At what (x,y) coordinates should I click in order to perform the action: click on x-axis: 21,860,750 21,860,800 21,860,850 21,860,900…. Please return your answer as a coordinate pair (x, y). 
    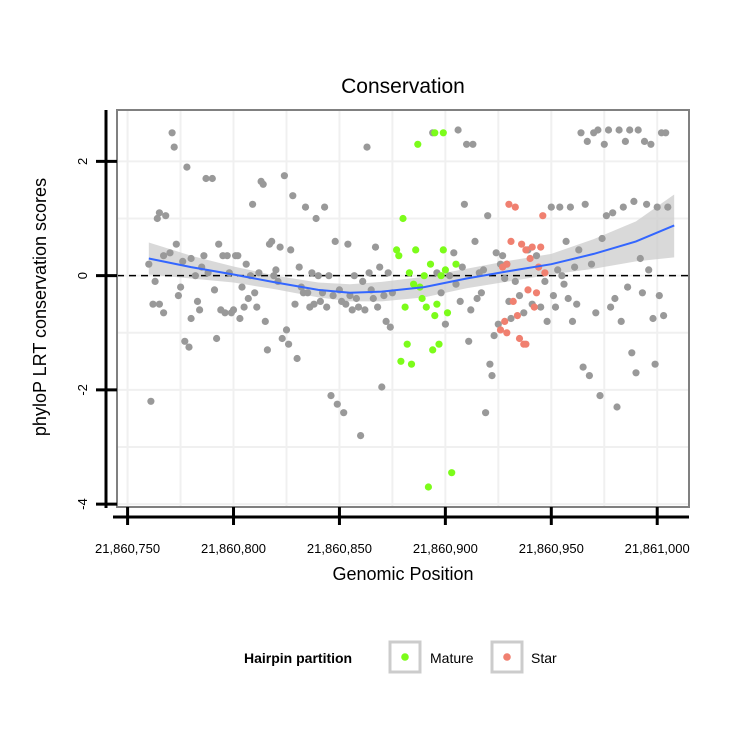
    Looking at the image, I should click on (392, 531).